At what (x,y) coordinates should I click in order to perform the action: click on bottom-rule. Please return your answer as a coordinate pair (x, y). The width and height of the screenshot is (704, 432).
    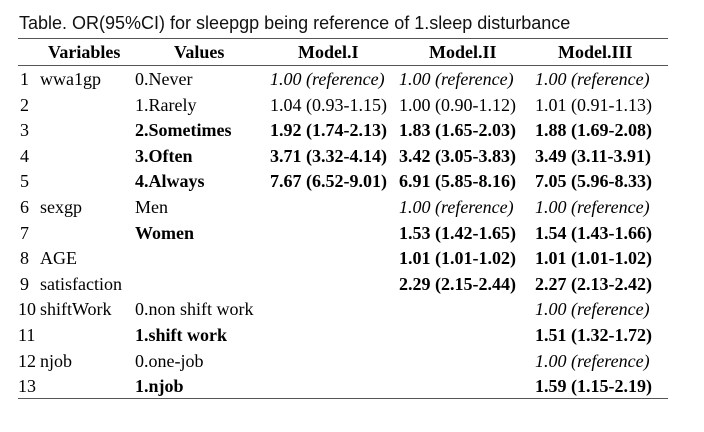
    Looking at the image, I should click on (343, 398).